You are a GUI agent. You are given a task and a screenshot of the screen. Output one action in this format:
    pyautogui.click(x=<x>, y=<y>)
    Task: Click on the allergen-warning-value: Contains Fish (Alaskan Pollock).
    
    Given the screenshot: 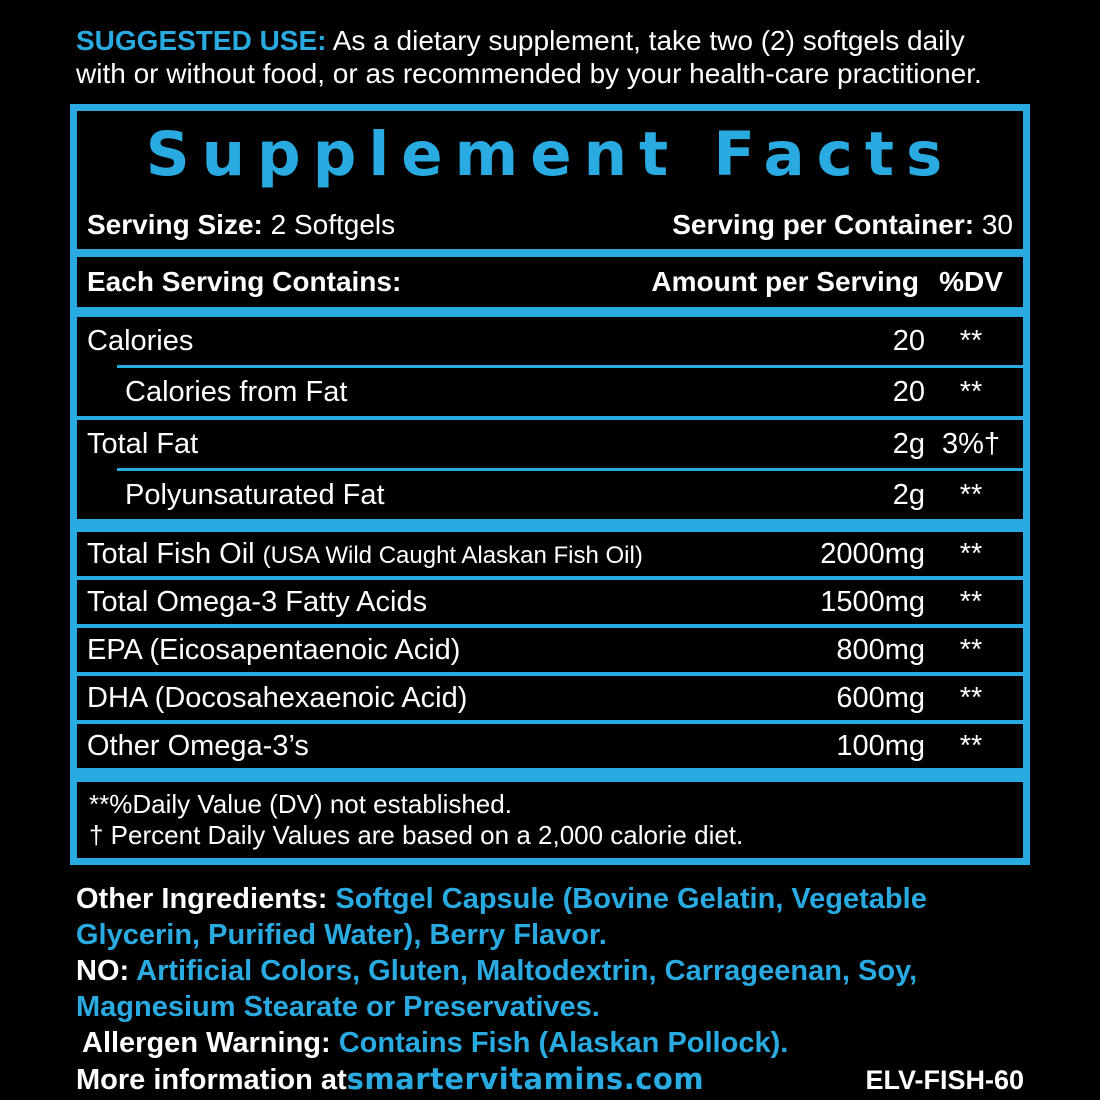 What is the action you would take?
    pyautogui.click(x=563, y=1043)
    